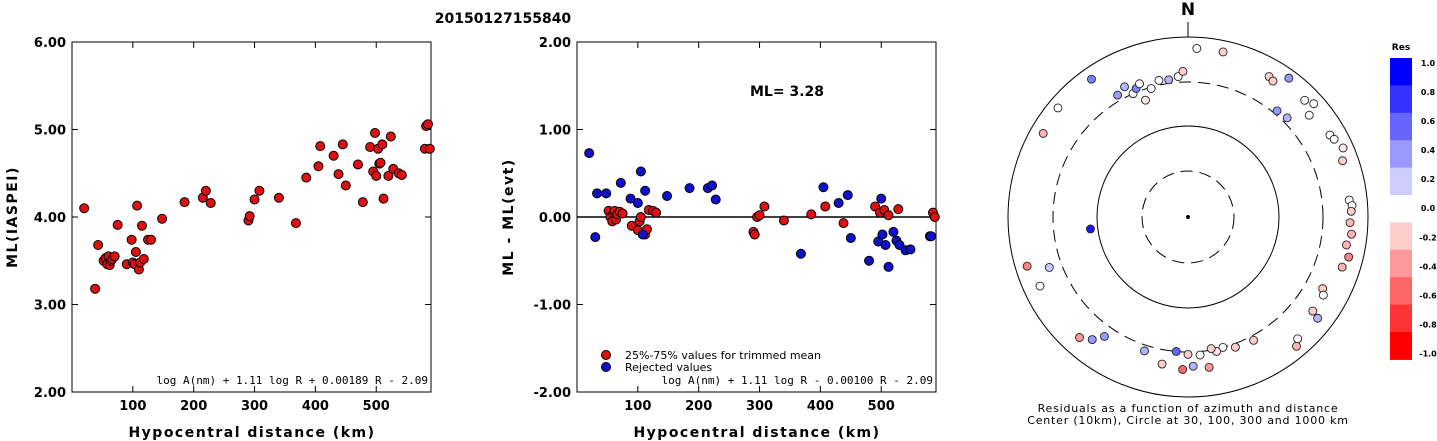 Image resolution: width=1437 pixels, height=441 pixels. What do you see at coordinates (756, 433) in the screenshot?
I see `middle-xlabel: Hypocentral distance (km)` at bounding box center [756, 433].